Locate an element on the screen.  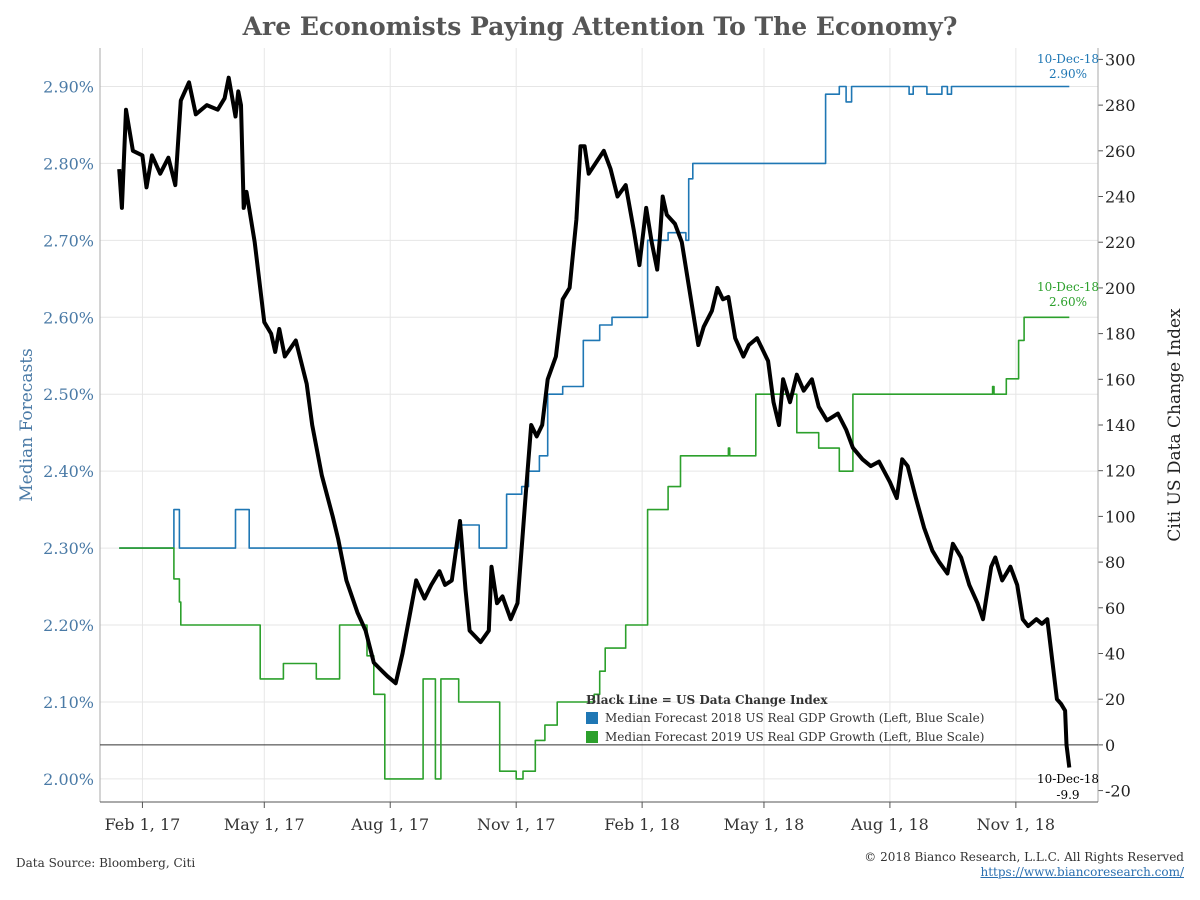
y-right-tick-label: 120 is located at coordinates (1120, 471).